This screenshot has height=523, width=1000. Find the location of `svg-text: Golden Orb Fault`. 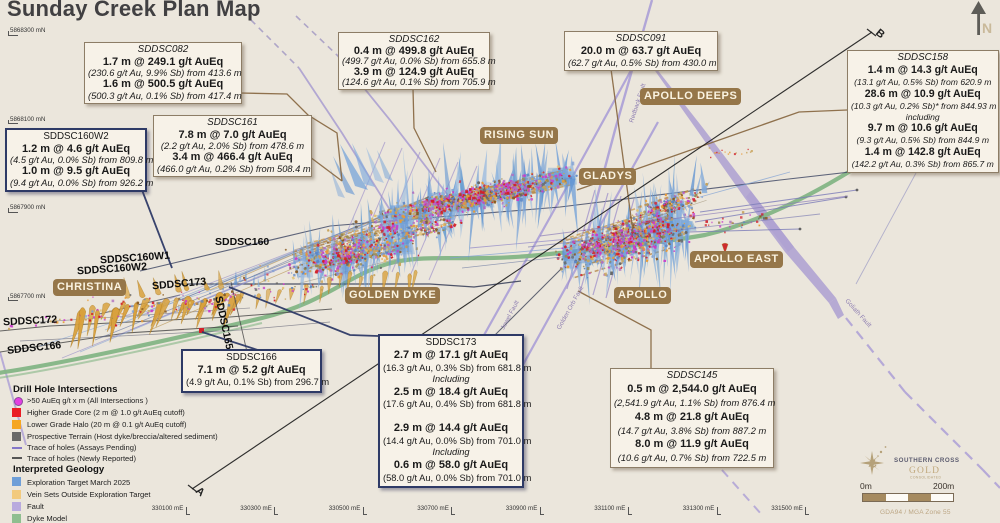

svg-text: Golden Orb Fault is located at coordinates (571, 308).